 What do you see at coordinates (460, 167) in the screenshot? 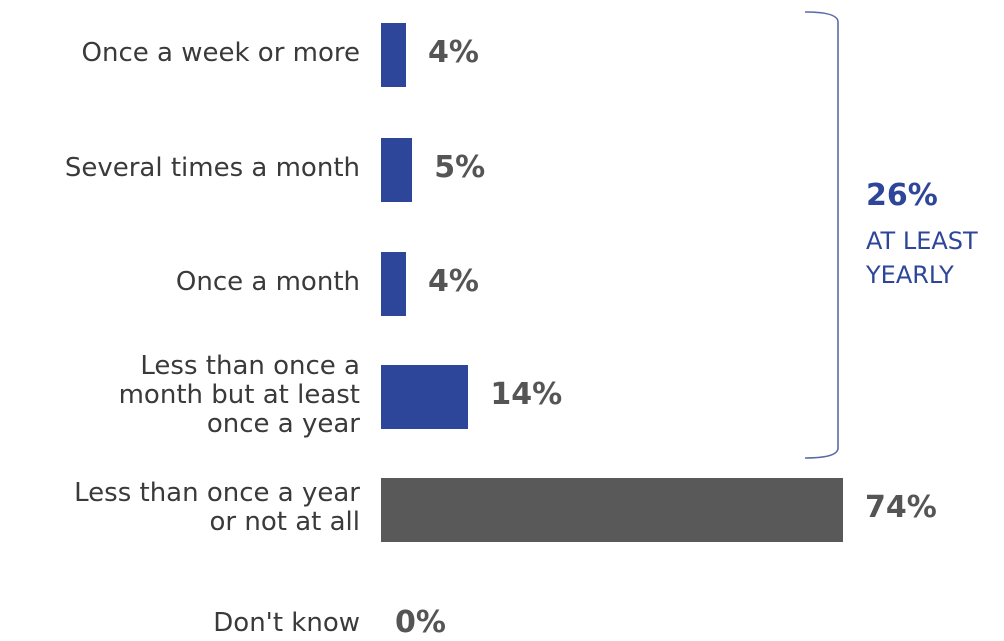
I see `value-label: 5%` at bounding box center [460, 167].